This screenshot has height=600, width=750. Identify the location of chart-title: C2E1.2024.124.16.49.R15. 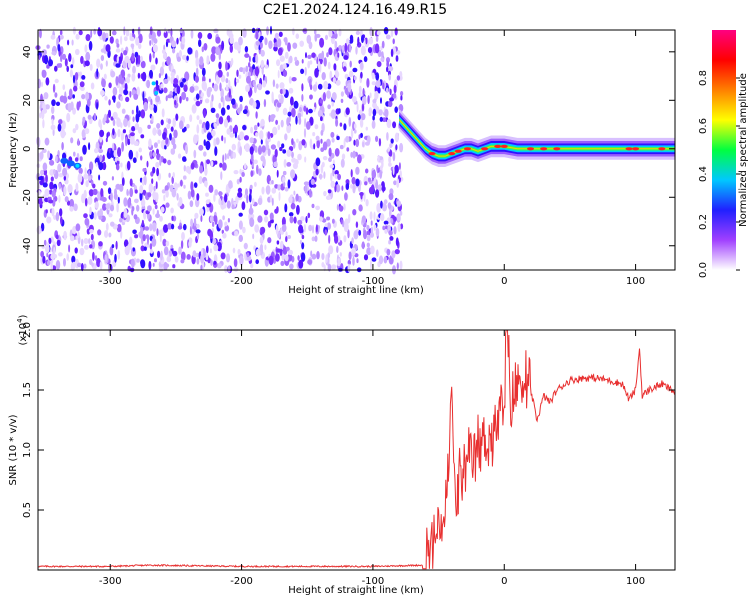
(355, 10).